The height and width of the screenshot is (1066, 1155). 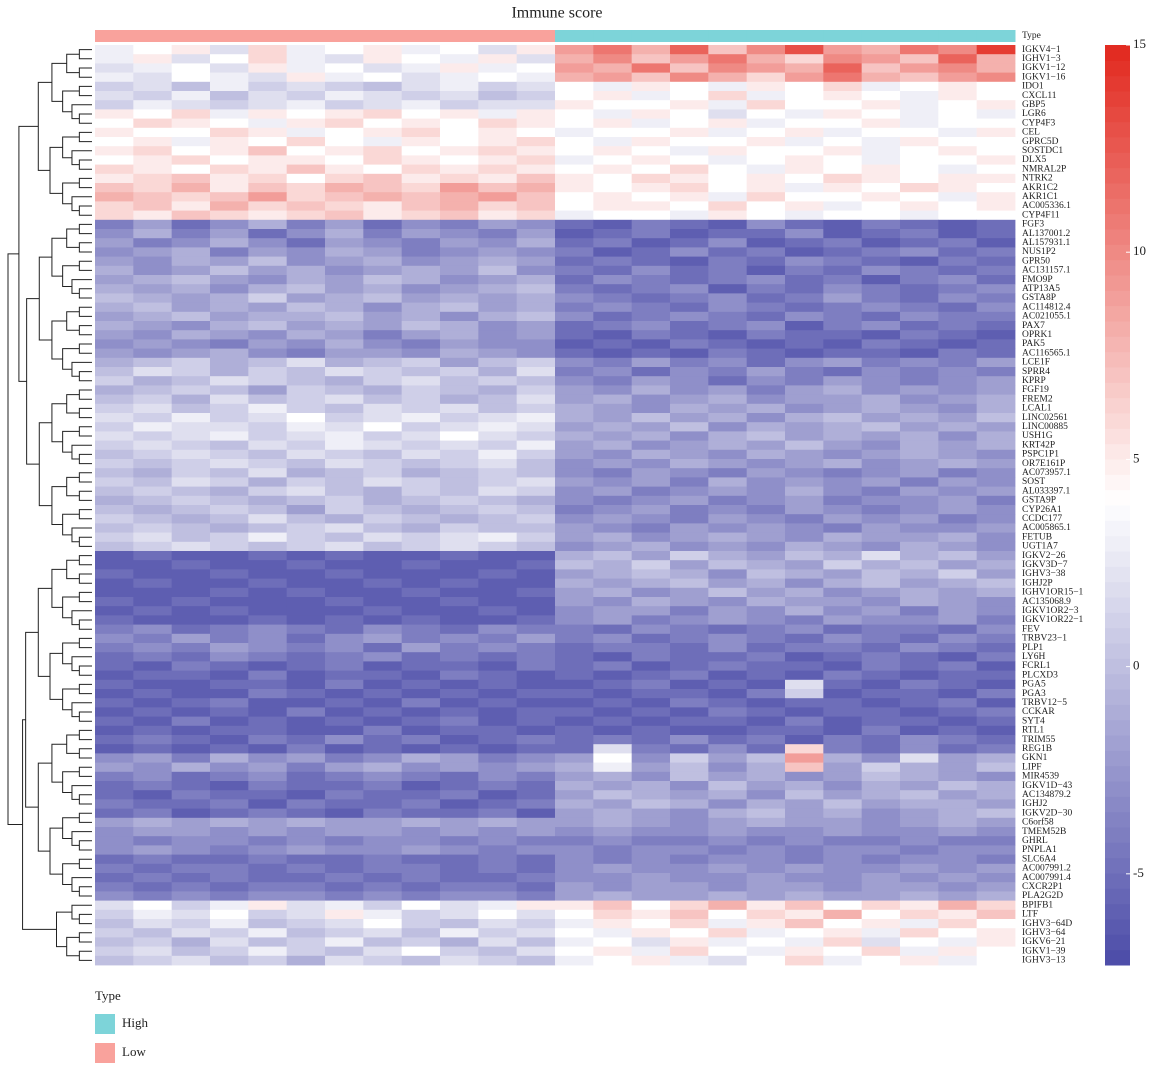 I want to click on row-label: PGA3, so click(x=1034, y=694).